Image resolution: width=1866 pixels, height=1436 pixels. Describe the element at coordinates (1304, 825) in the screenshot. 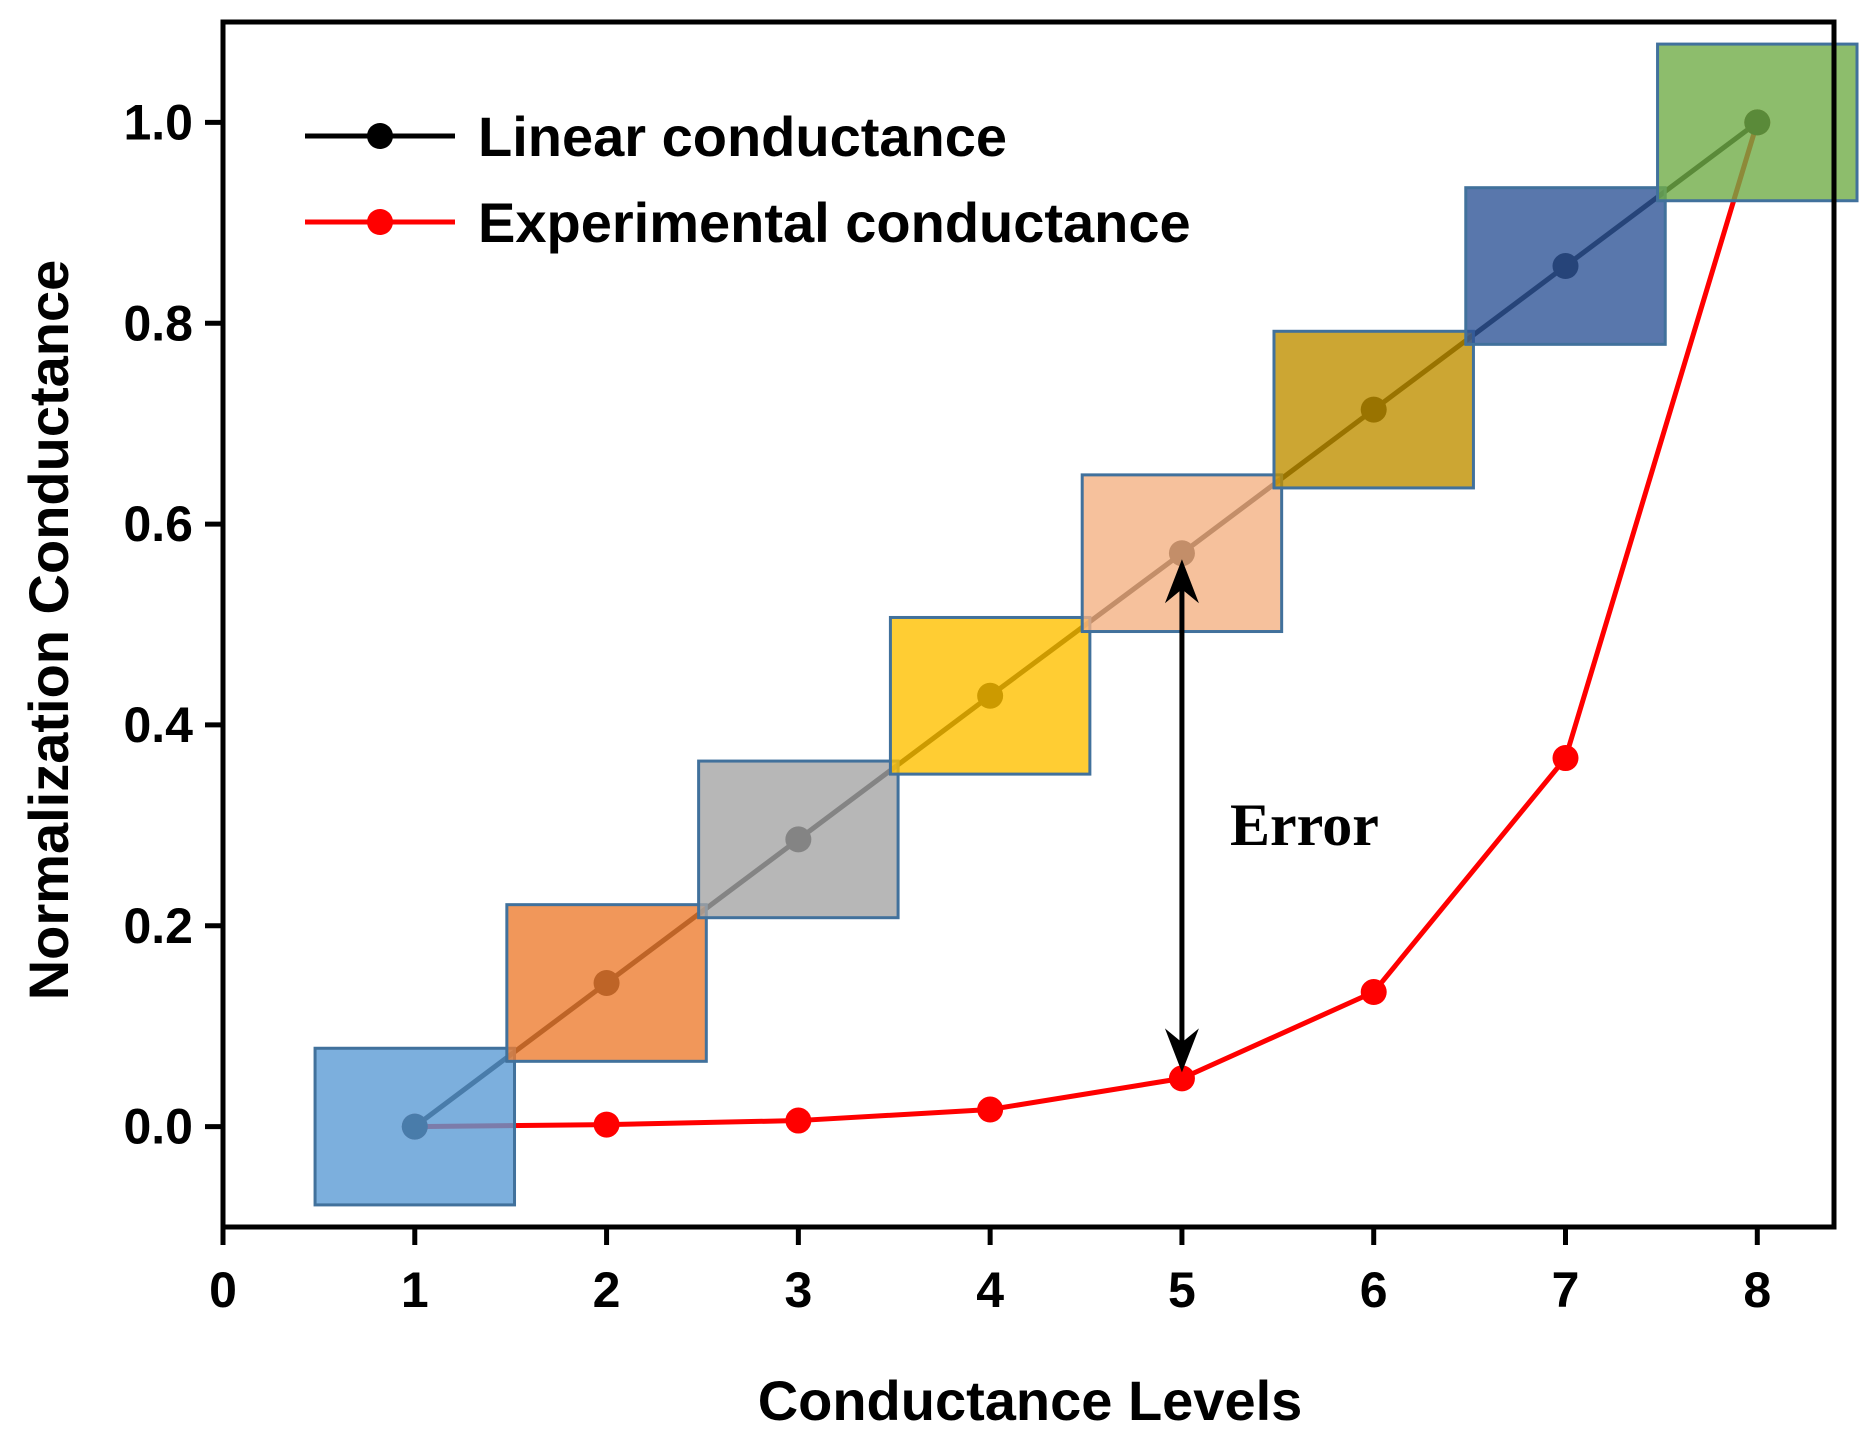

I see `error-label: Error` at that location.